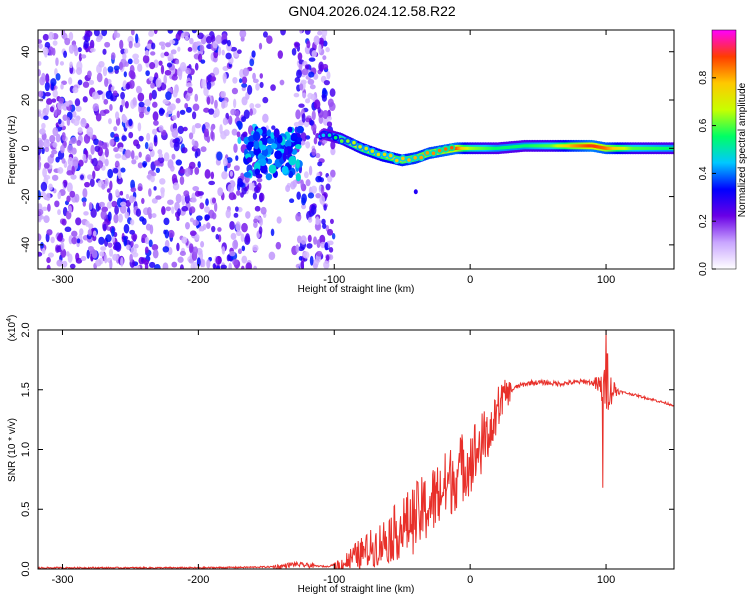 The height and width of the screenshot is (600, 750). I want to click on spectrogram-x-label: Height of straight line (km), so click(356, 289).